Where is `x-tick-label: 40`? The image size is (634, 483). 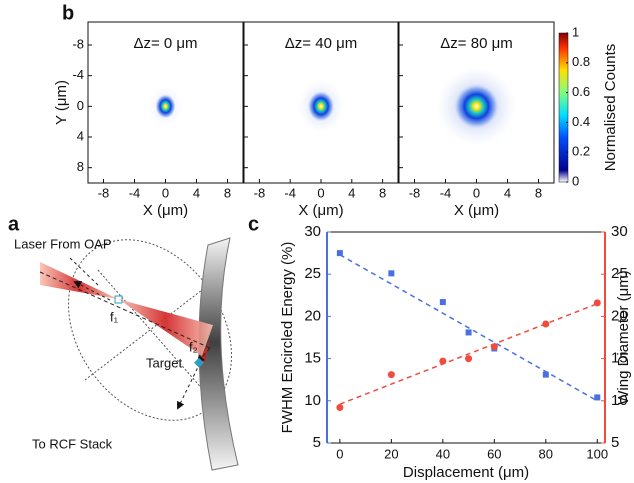 x-tick-label: 40 is located at coordinates (443, 453).